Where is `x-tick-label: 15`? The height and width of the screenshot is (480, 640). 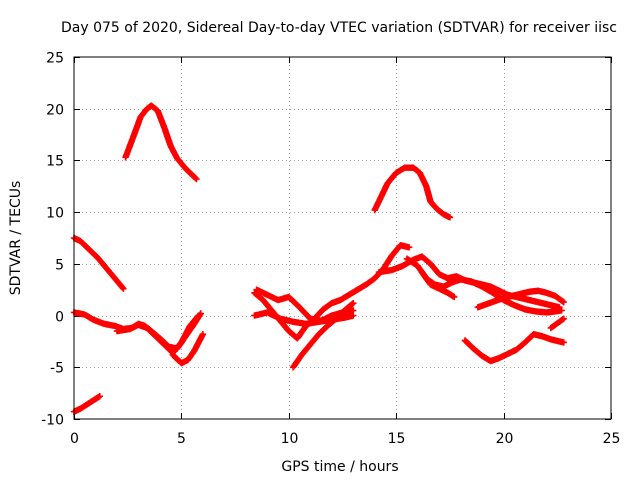
x-tick-label: 15 is located at coordinates (397, 439).